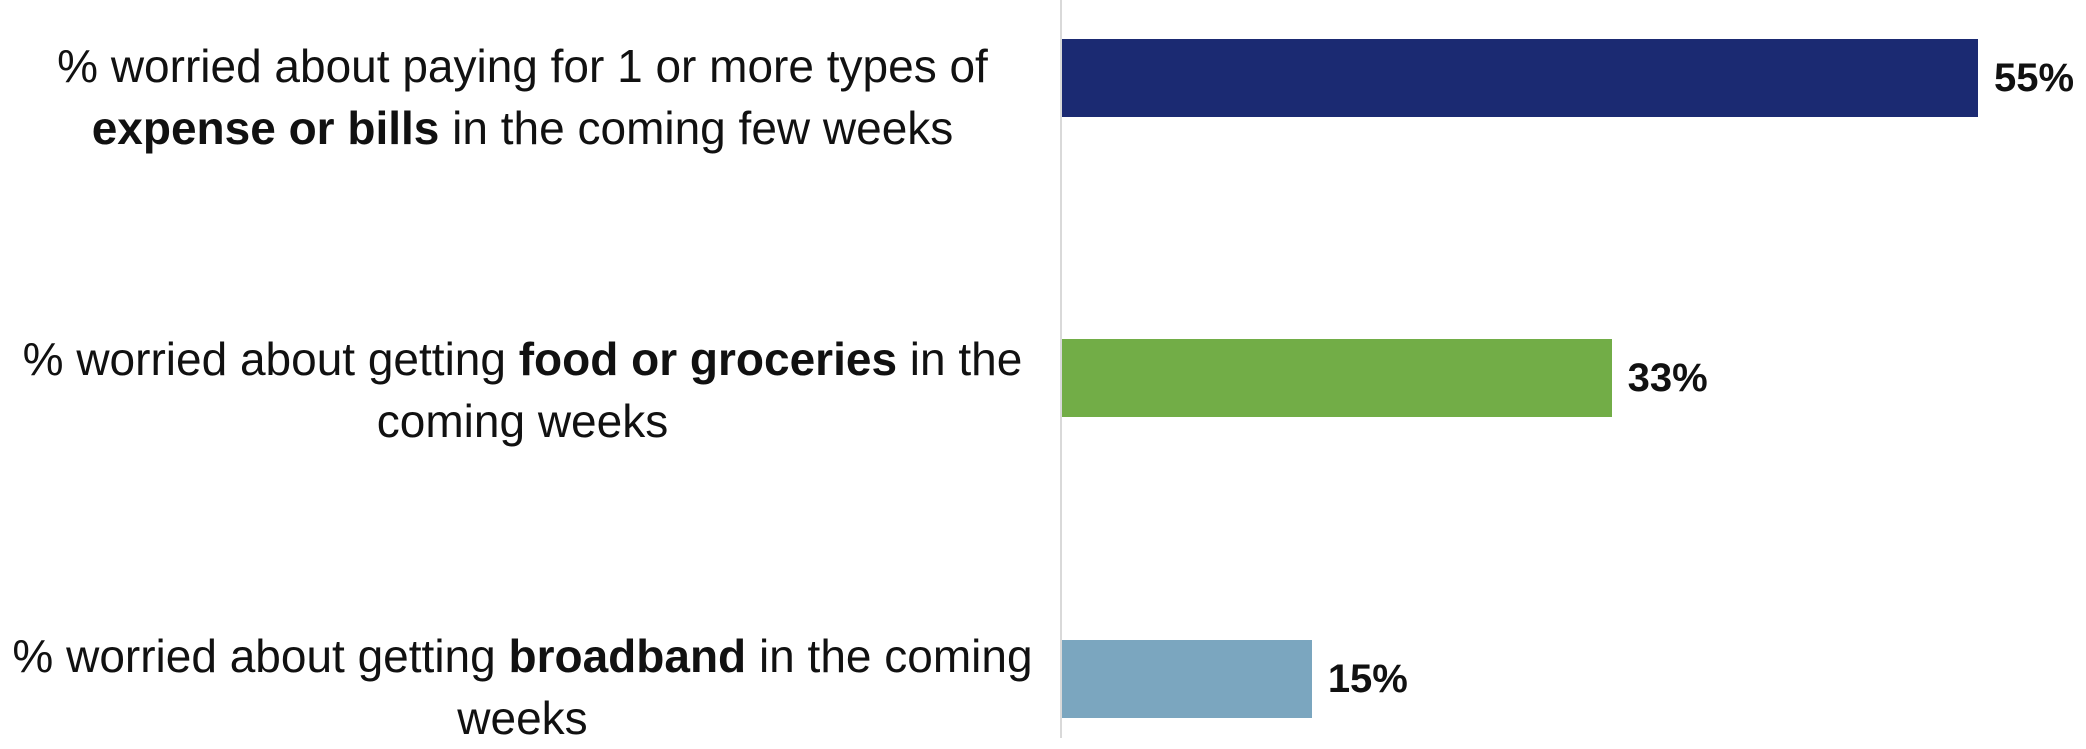 This screenshot has height=749, width=2086. Describe the element at coordinates (1061, 369) in the screenshot. I see `category-axis-line` at that location.